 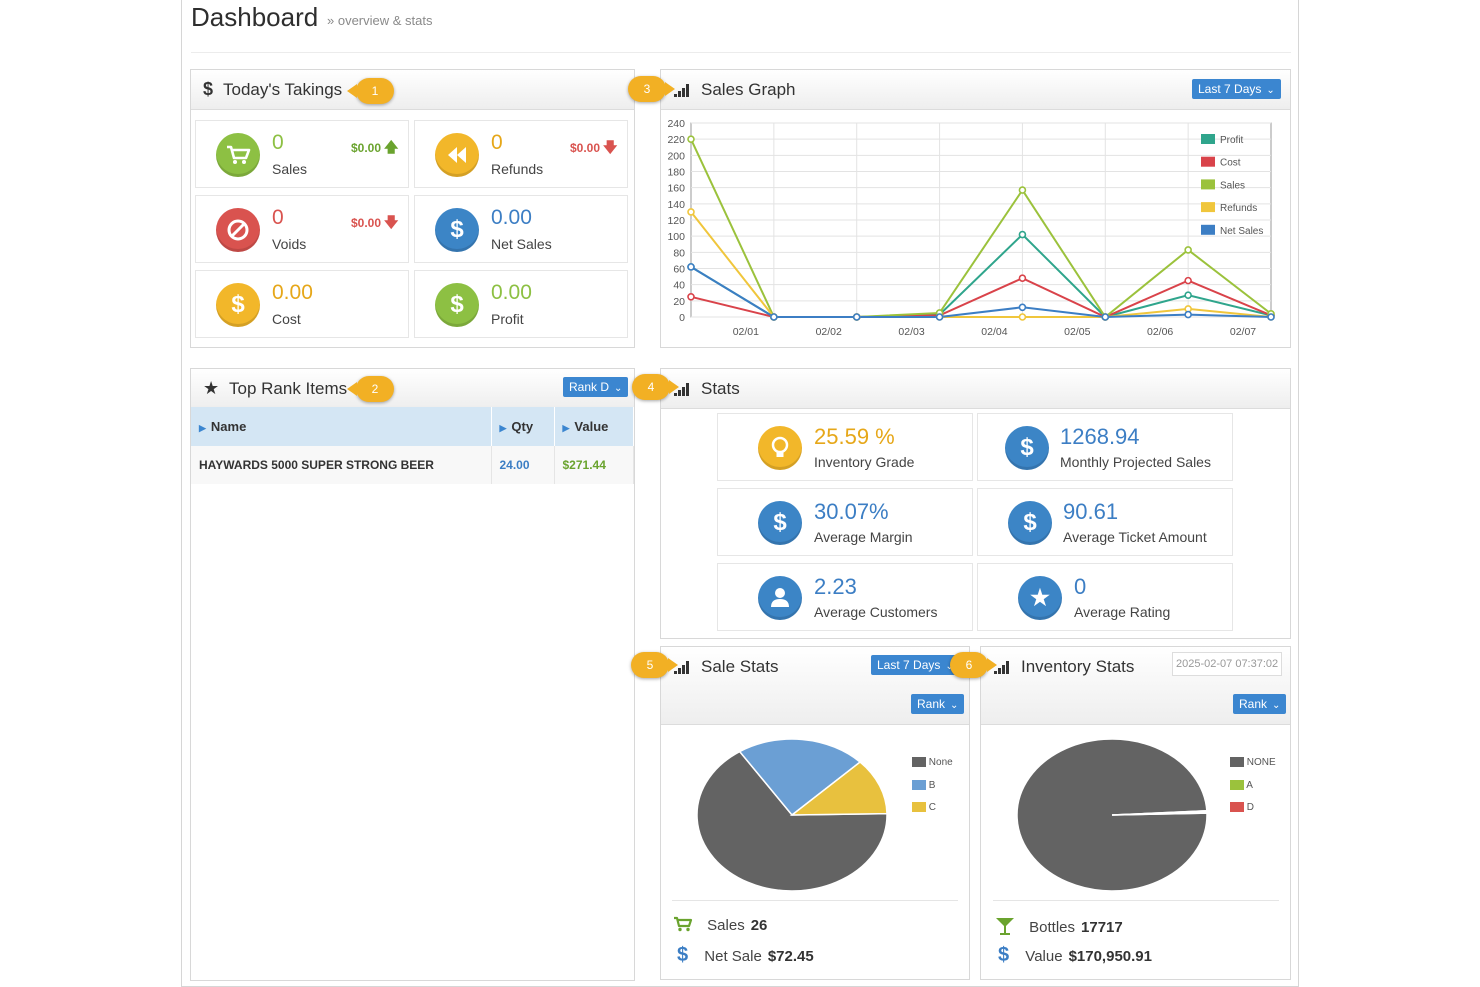 What do you see at coordinates (676, 237) in the screenshot?
I see `y-tick-label: 100` at bounding box center [676, 237].